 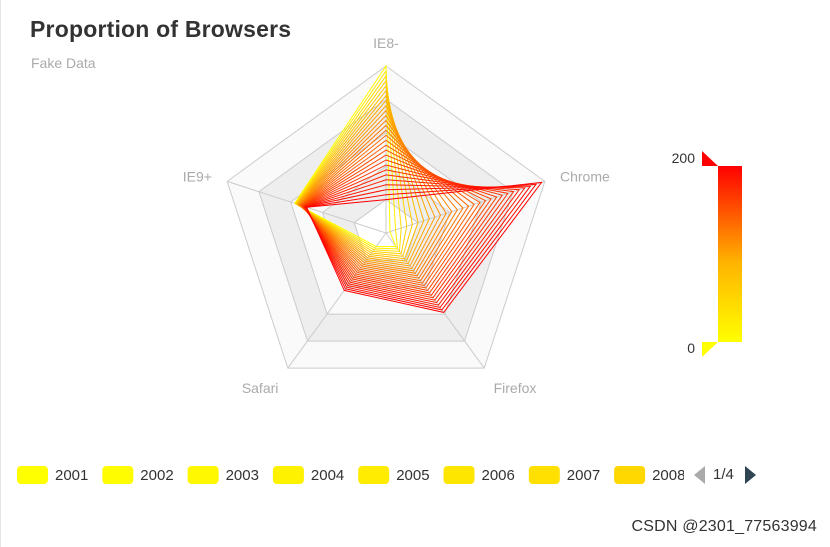 I want to click on radar-series-2003, so click(x=348, y=163).